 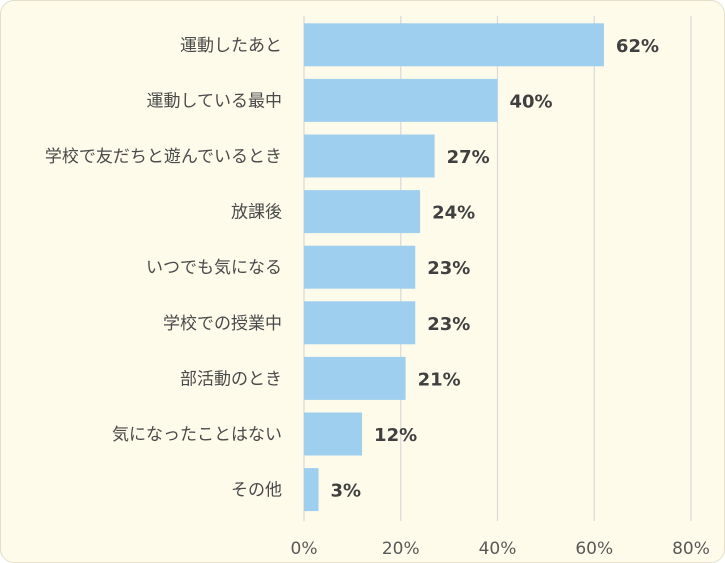 What do you see at coordinates (531, 101) in the screenshot?
I see `value-label: 40%` at bounding box center [531, 101].